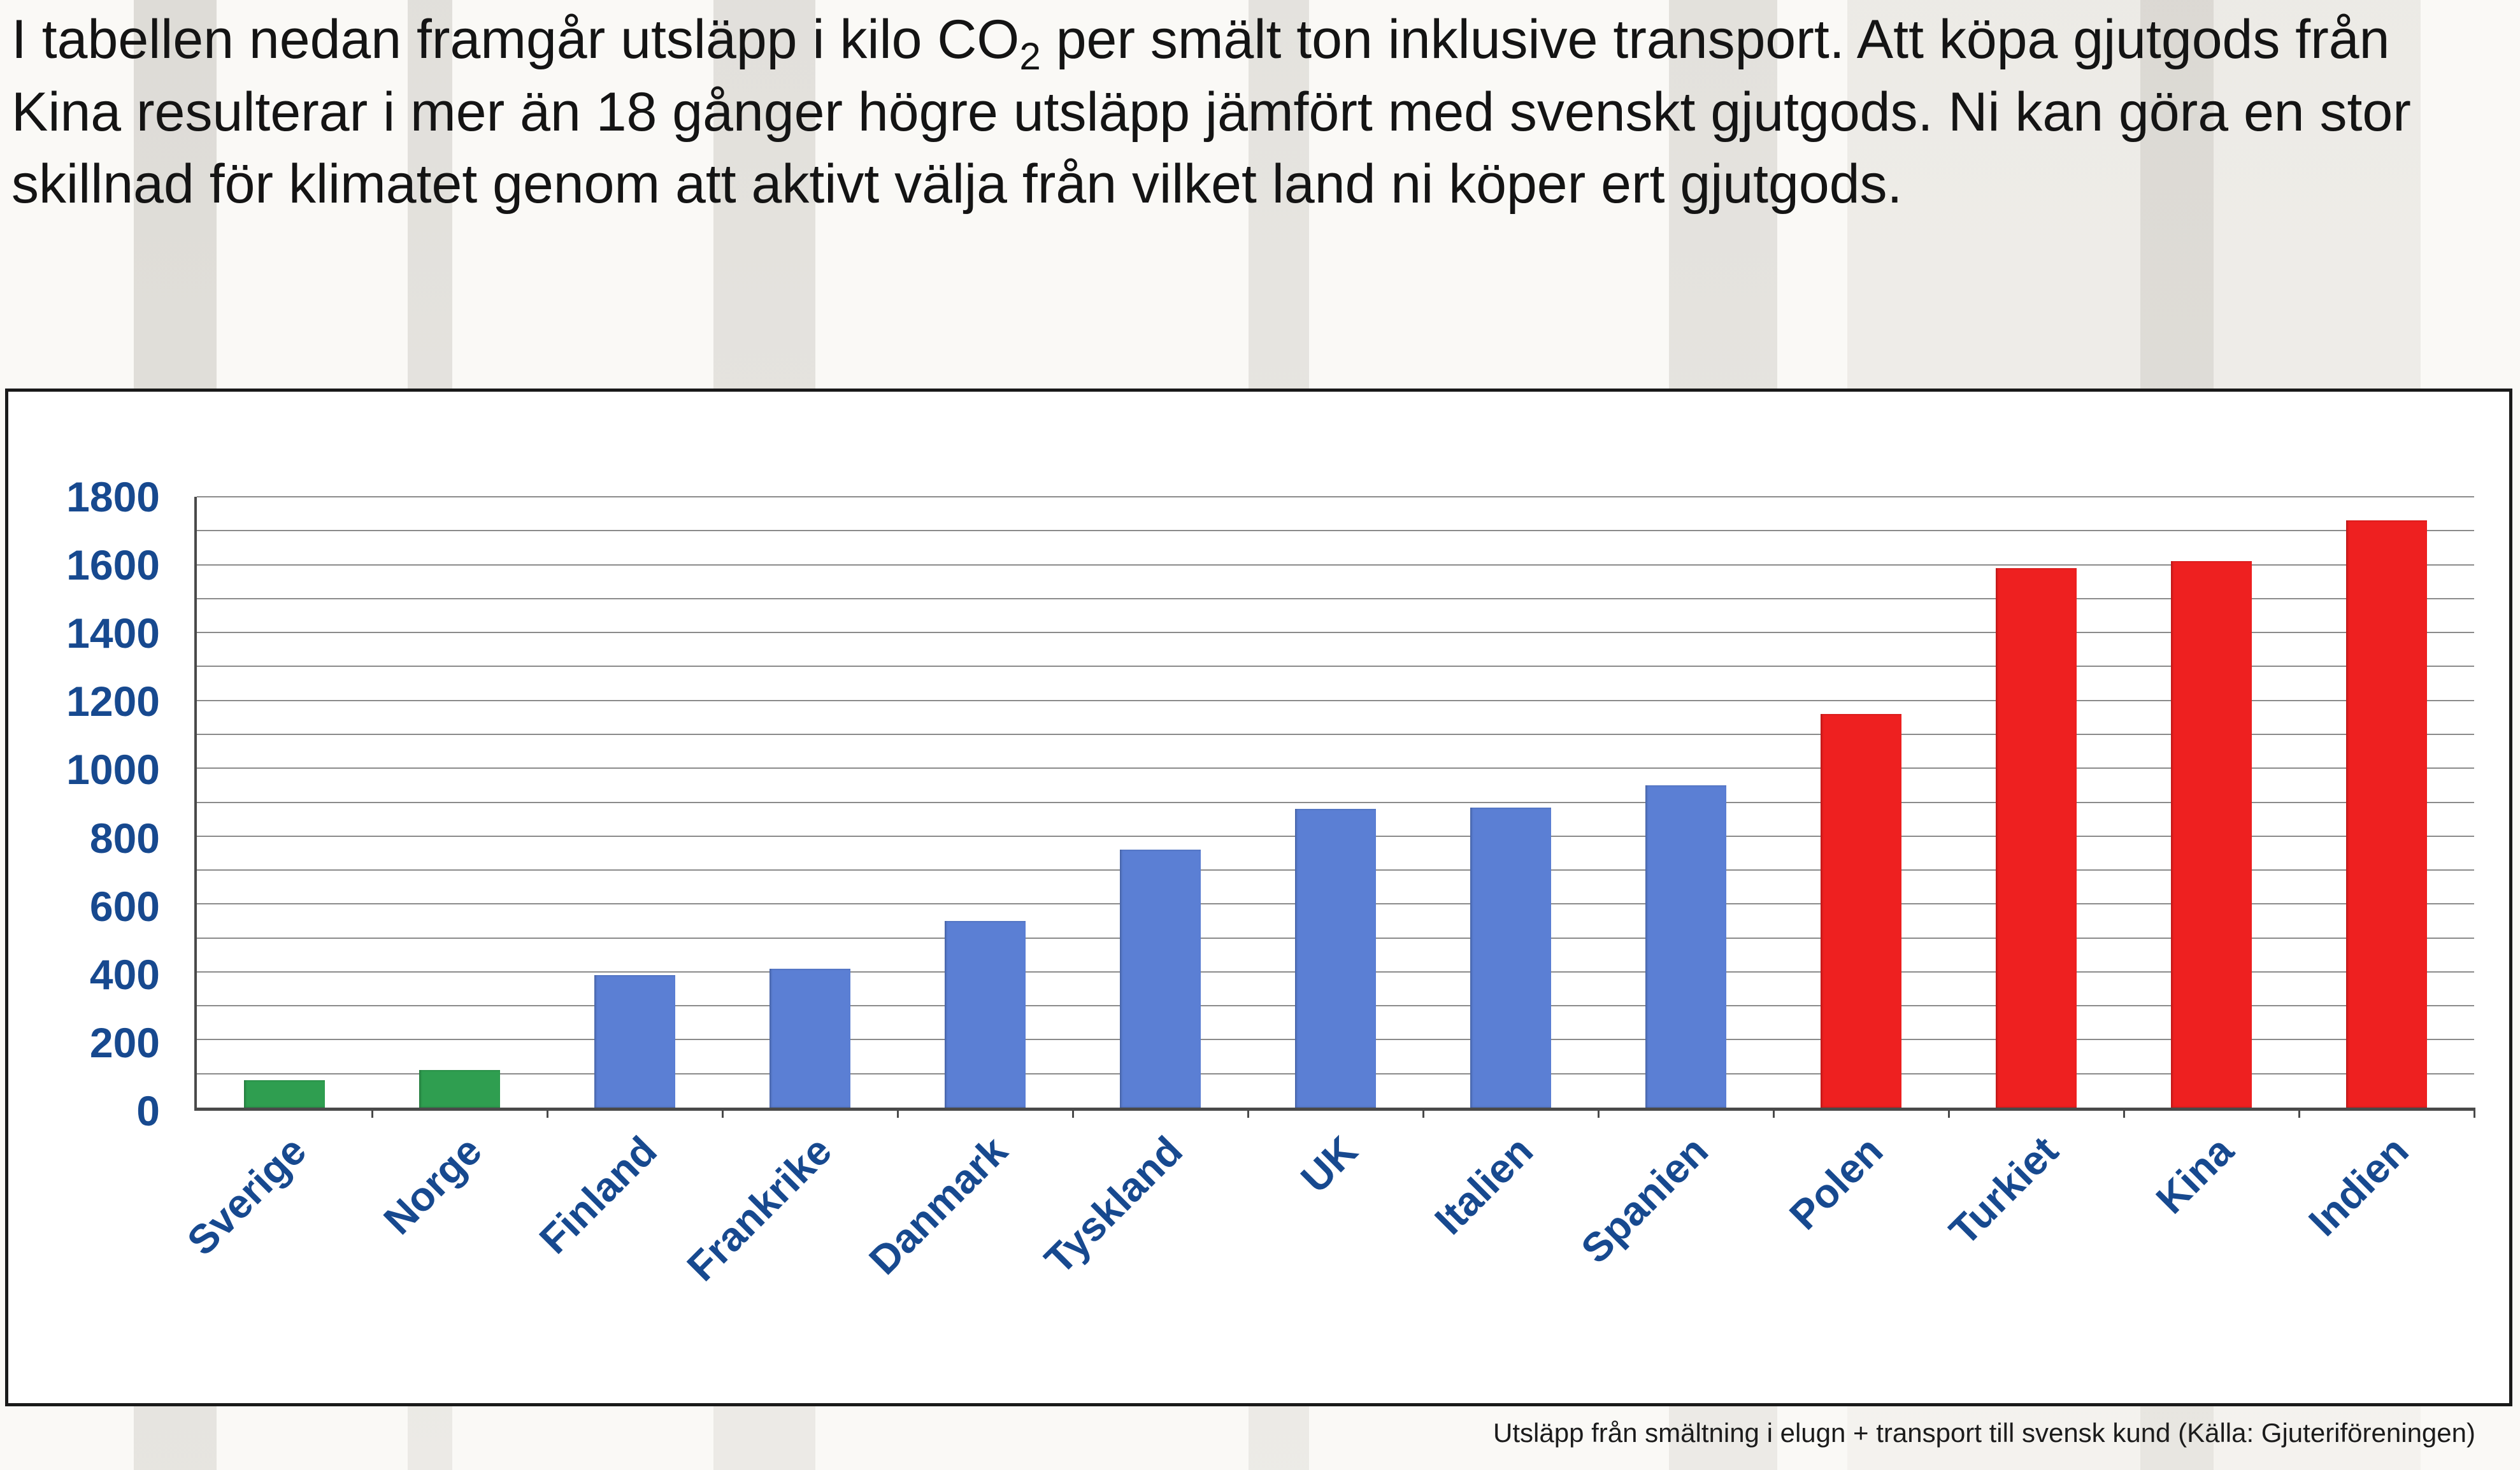 This screenshot has width=2520, height=1470. Describe the element at coordinates (124, 1042) in the screenshot. I see `y-tick-label: 200` at that location.